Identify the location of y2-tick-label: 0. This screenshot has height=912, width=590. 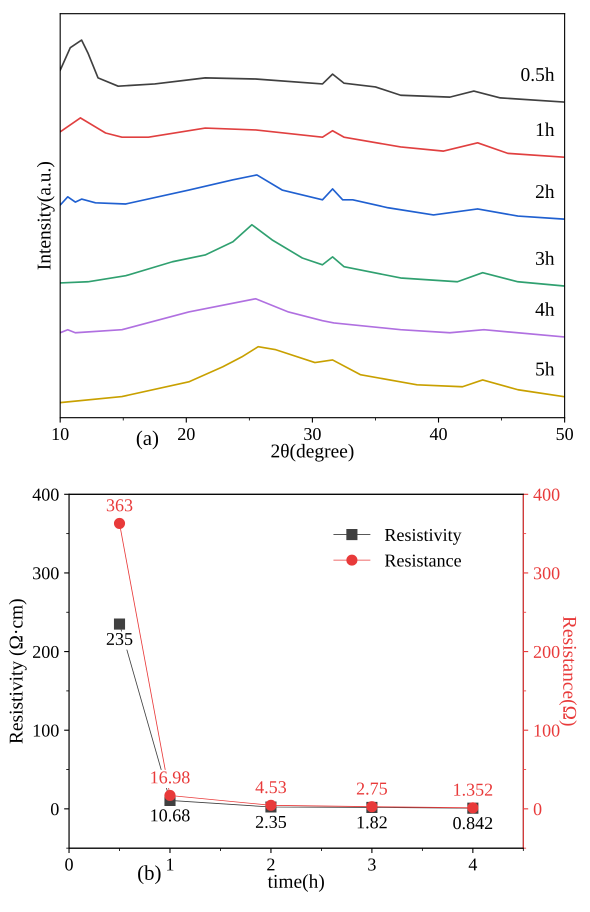
(538, 809).